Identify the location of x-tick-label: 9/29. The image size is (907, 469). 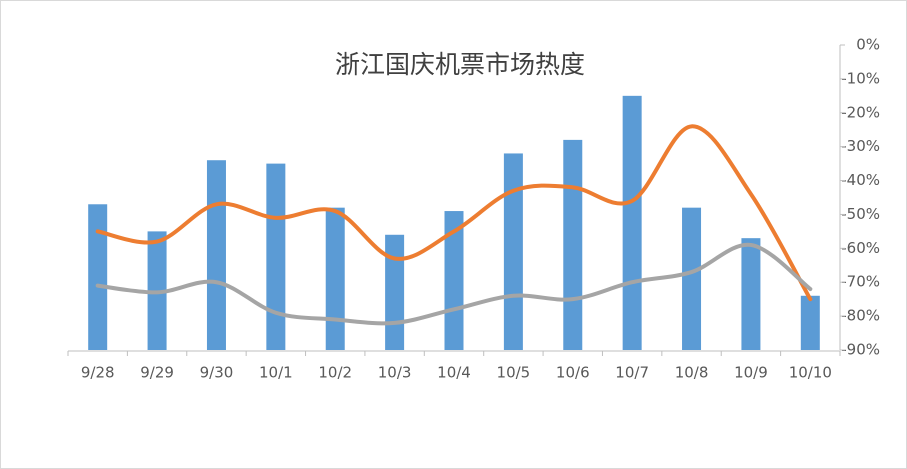
(157, 373).